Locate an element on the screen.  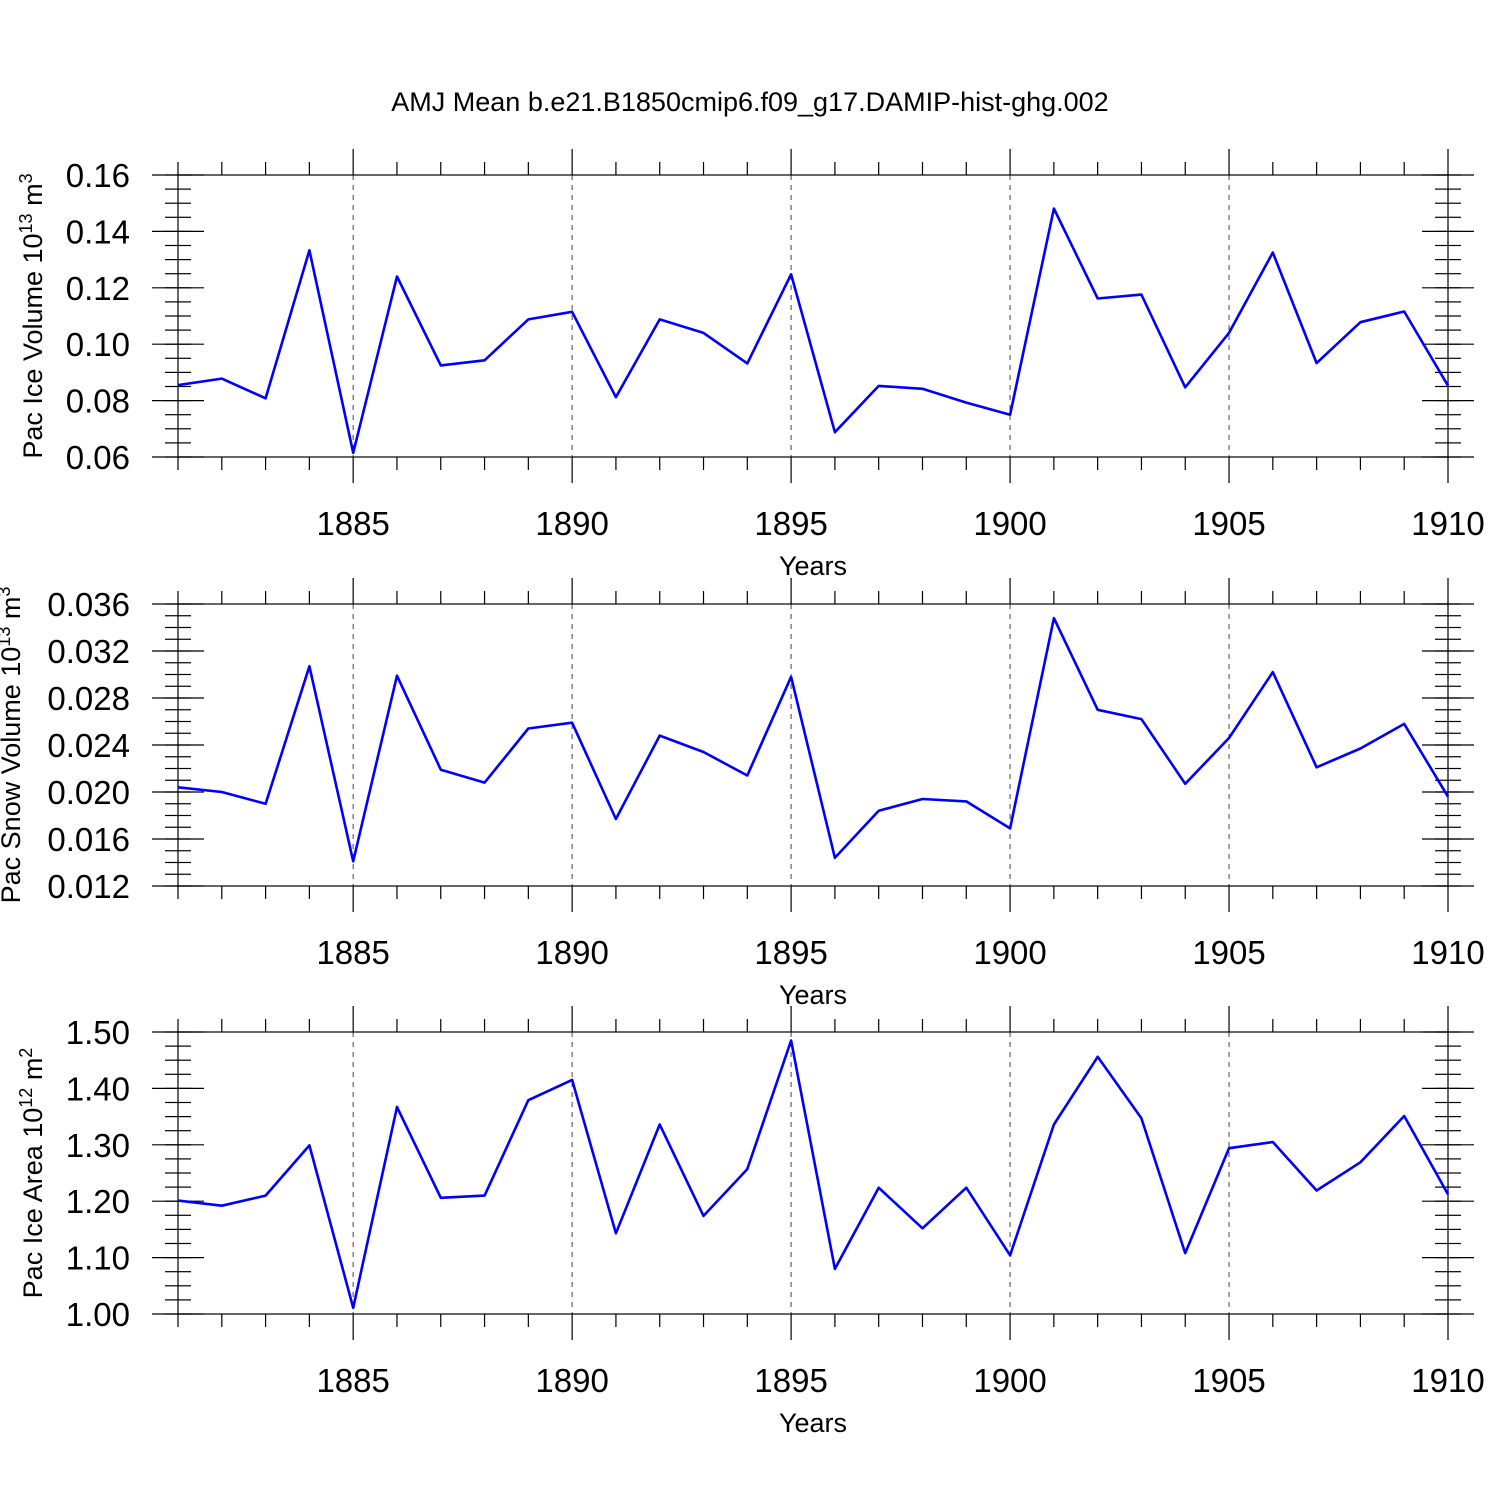
y-tick-label: 0.16 is located at coordinates (98, 175).